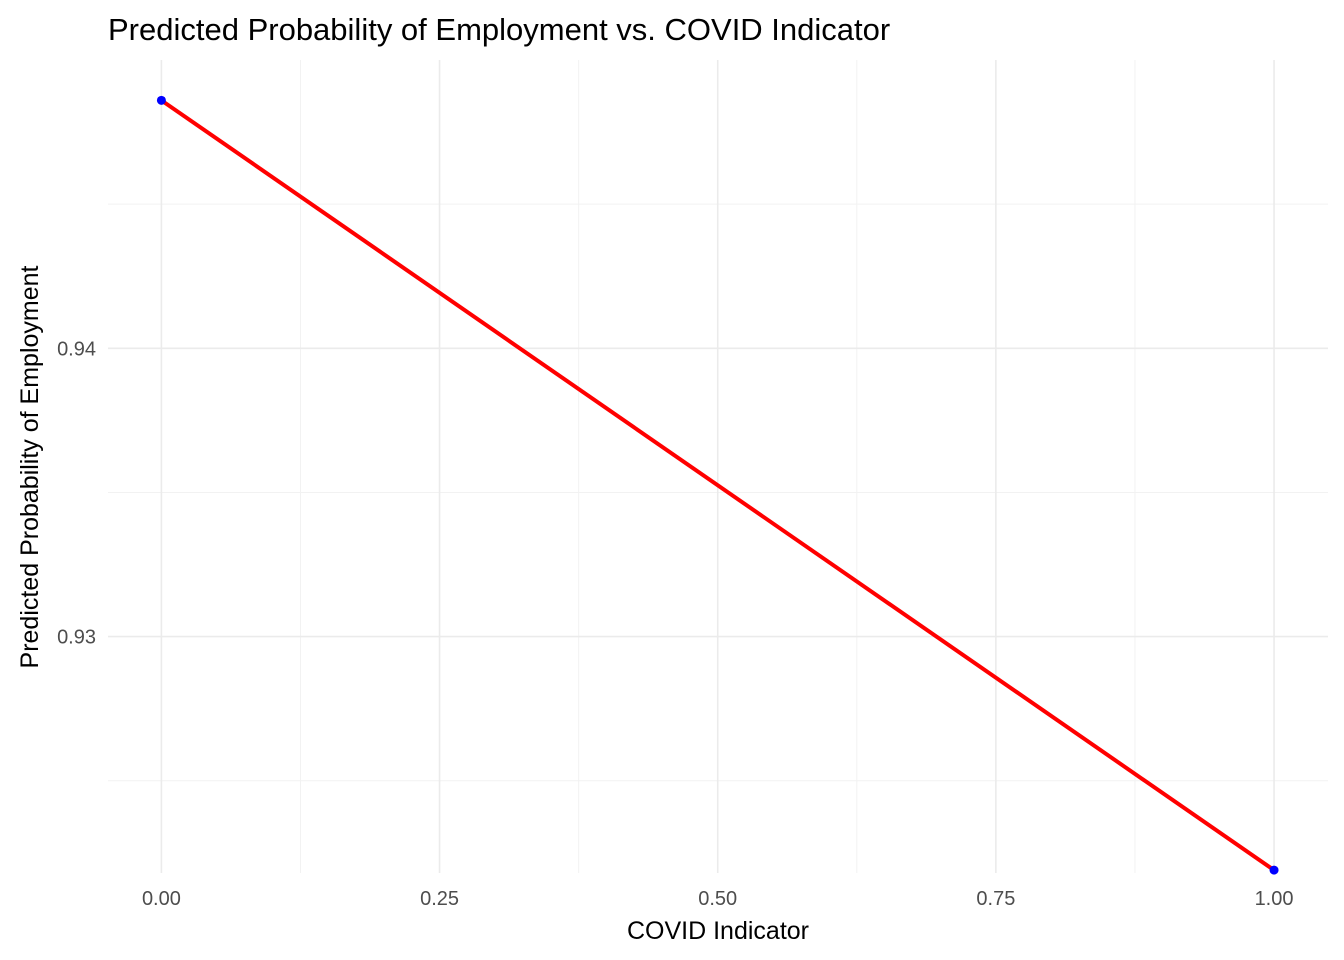  I want to click on x-tick-label: 1.00, so click(1274, 899).